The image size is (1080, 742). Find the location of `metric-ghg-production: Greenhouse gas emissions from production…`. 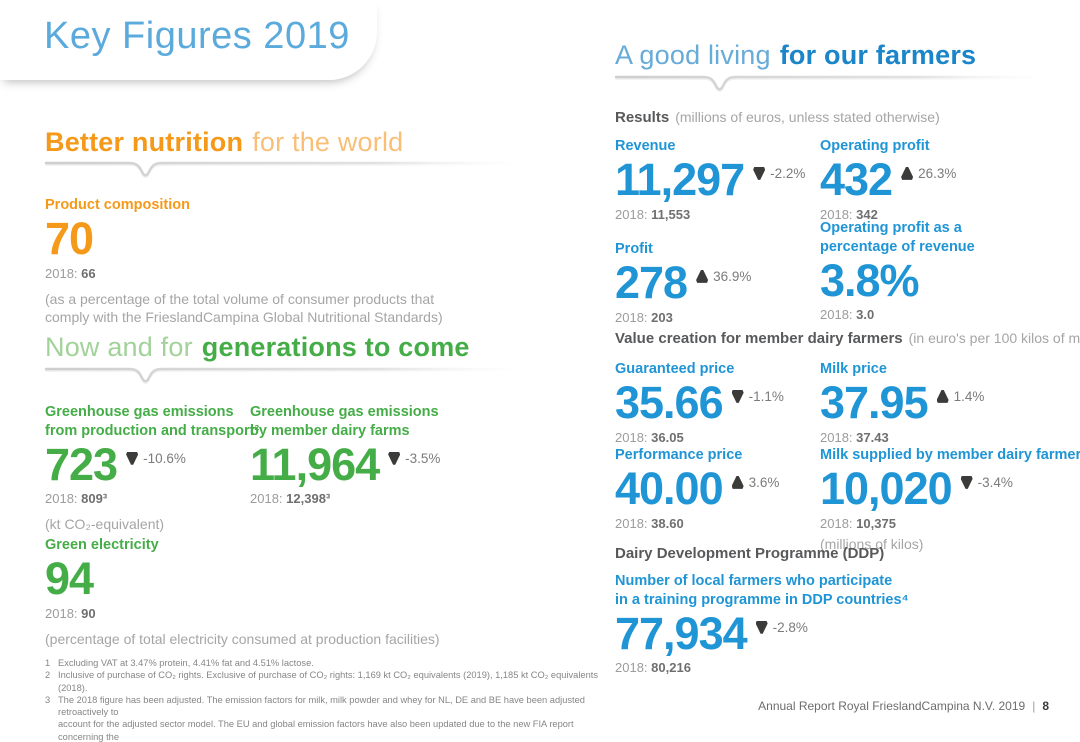

metric-ghg-production: Greenhouse gas emissions from production… is located at coordinates (152, 468).